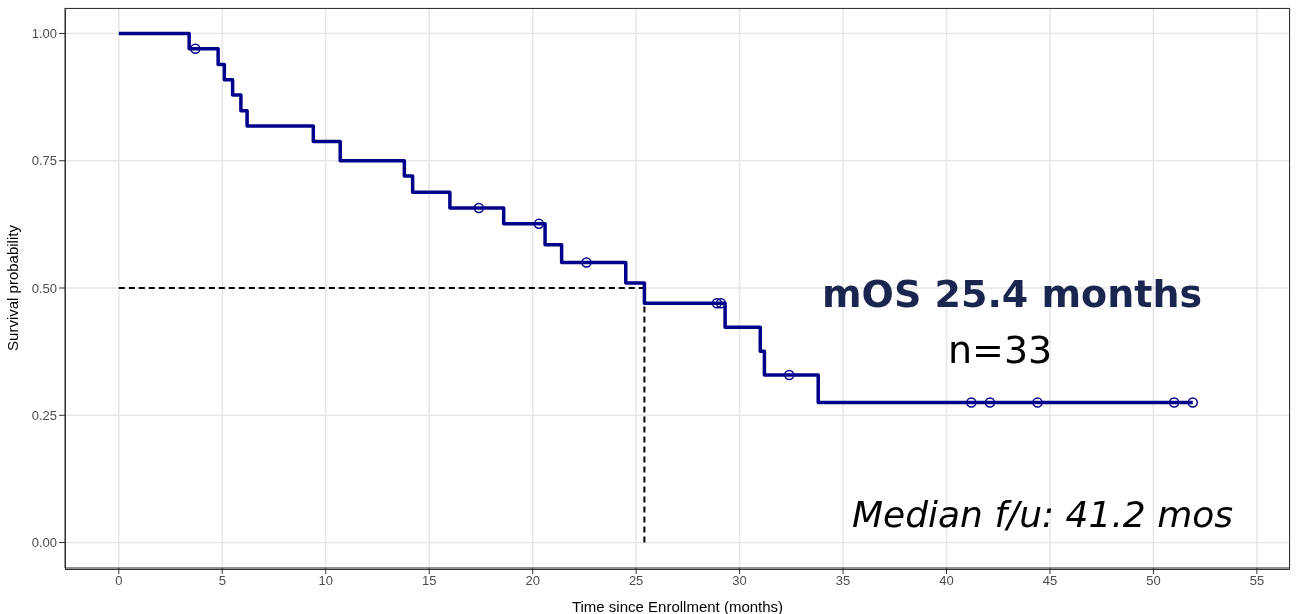 Image resolution: width=1299 pixels, height=614 pixels. What do you see at coordinates (739, 581) in the screenshot?
I see `x-tick-label: 30` at bounding box center [739, 581].